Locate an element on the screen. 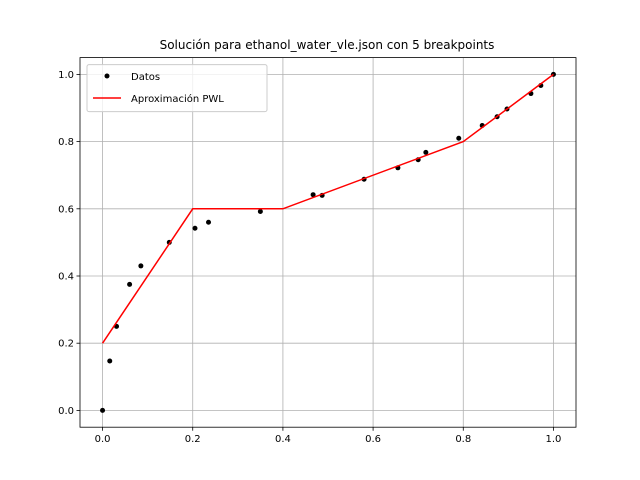 The image size is (640, 480). legend-frame is located at coordinates (177, 88).